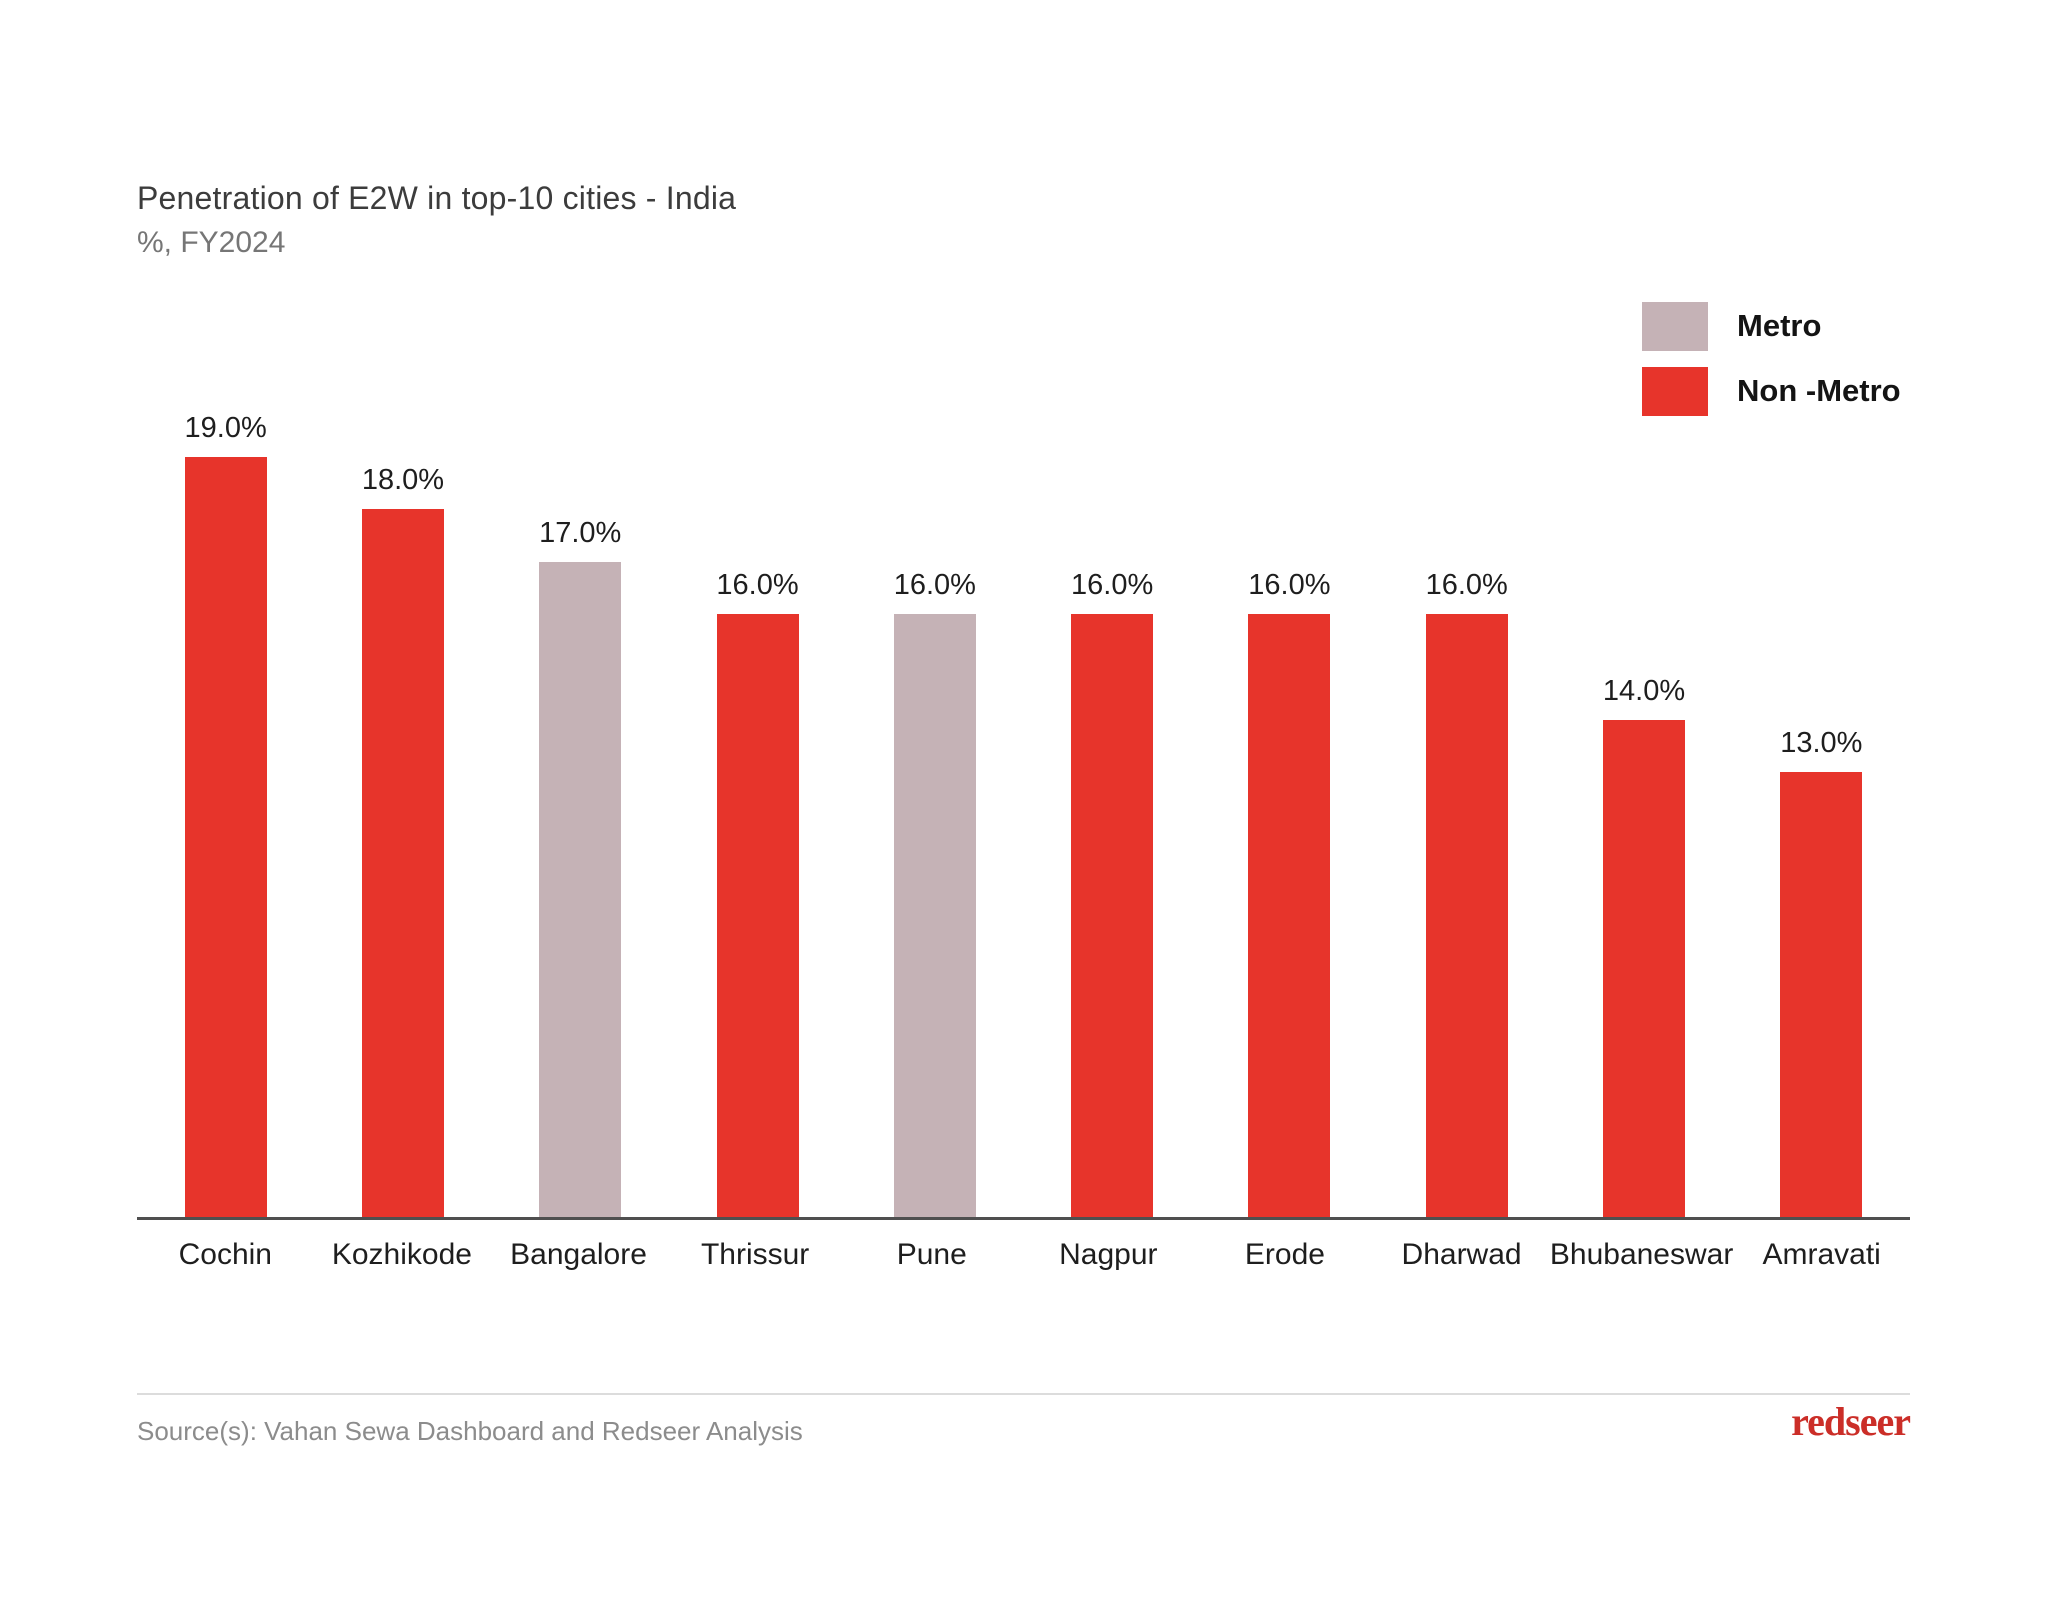 This screenshot has width=2048, height=1597. What do you see at coordinates (401, 1254) in the screenshot?
I see `x-axis-label: Kozhikode` at bounding box center [401, 1254].